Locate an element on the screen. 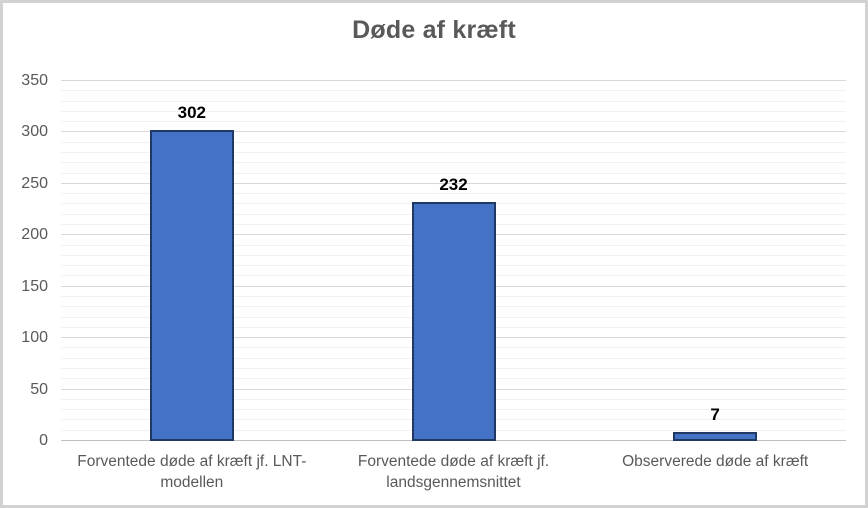  y-axis-labels: 0 50 100 150 200 250 300 350 is located at coordinates (25, 260).